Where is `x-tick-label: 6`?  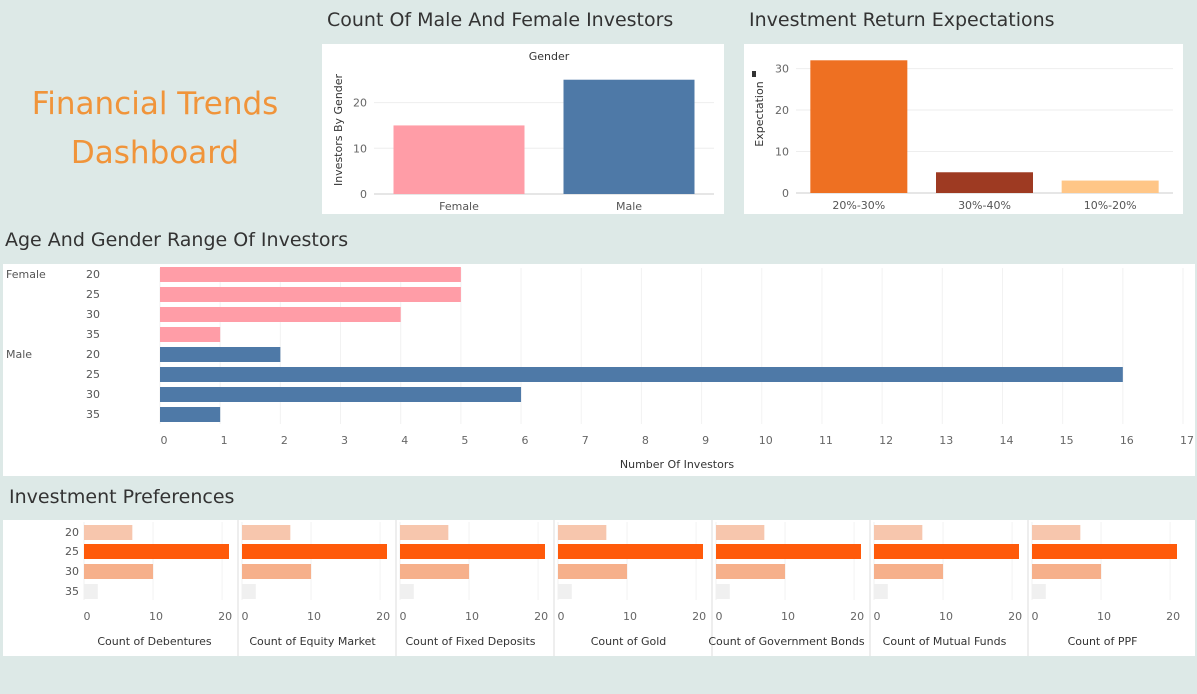
x-tick-label: 6 is located at coordinates (525, 440).